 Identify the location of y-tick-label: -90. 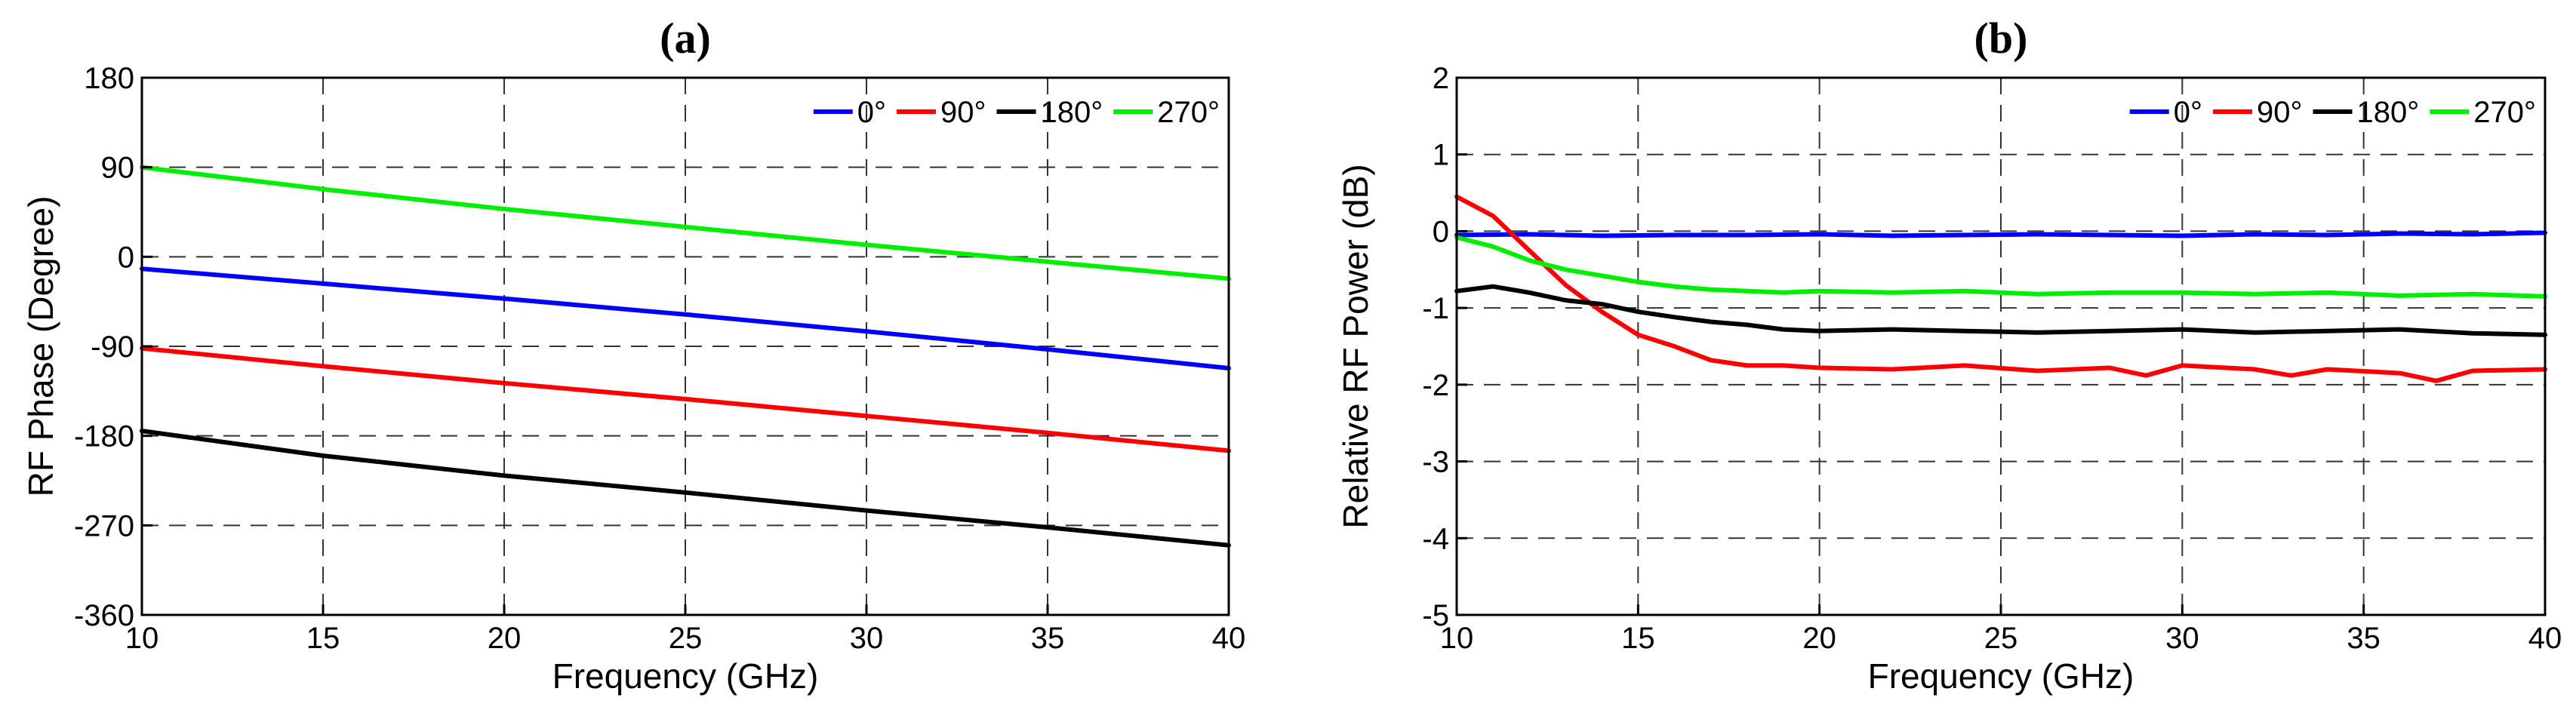
(112, 347).